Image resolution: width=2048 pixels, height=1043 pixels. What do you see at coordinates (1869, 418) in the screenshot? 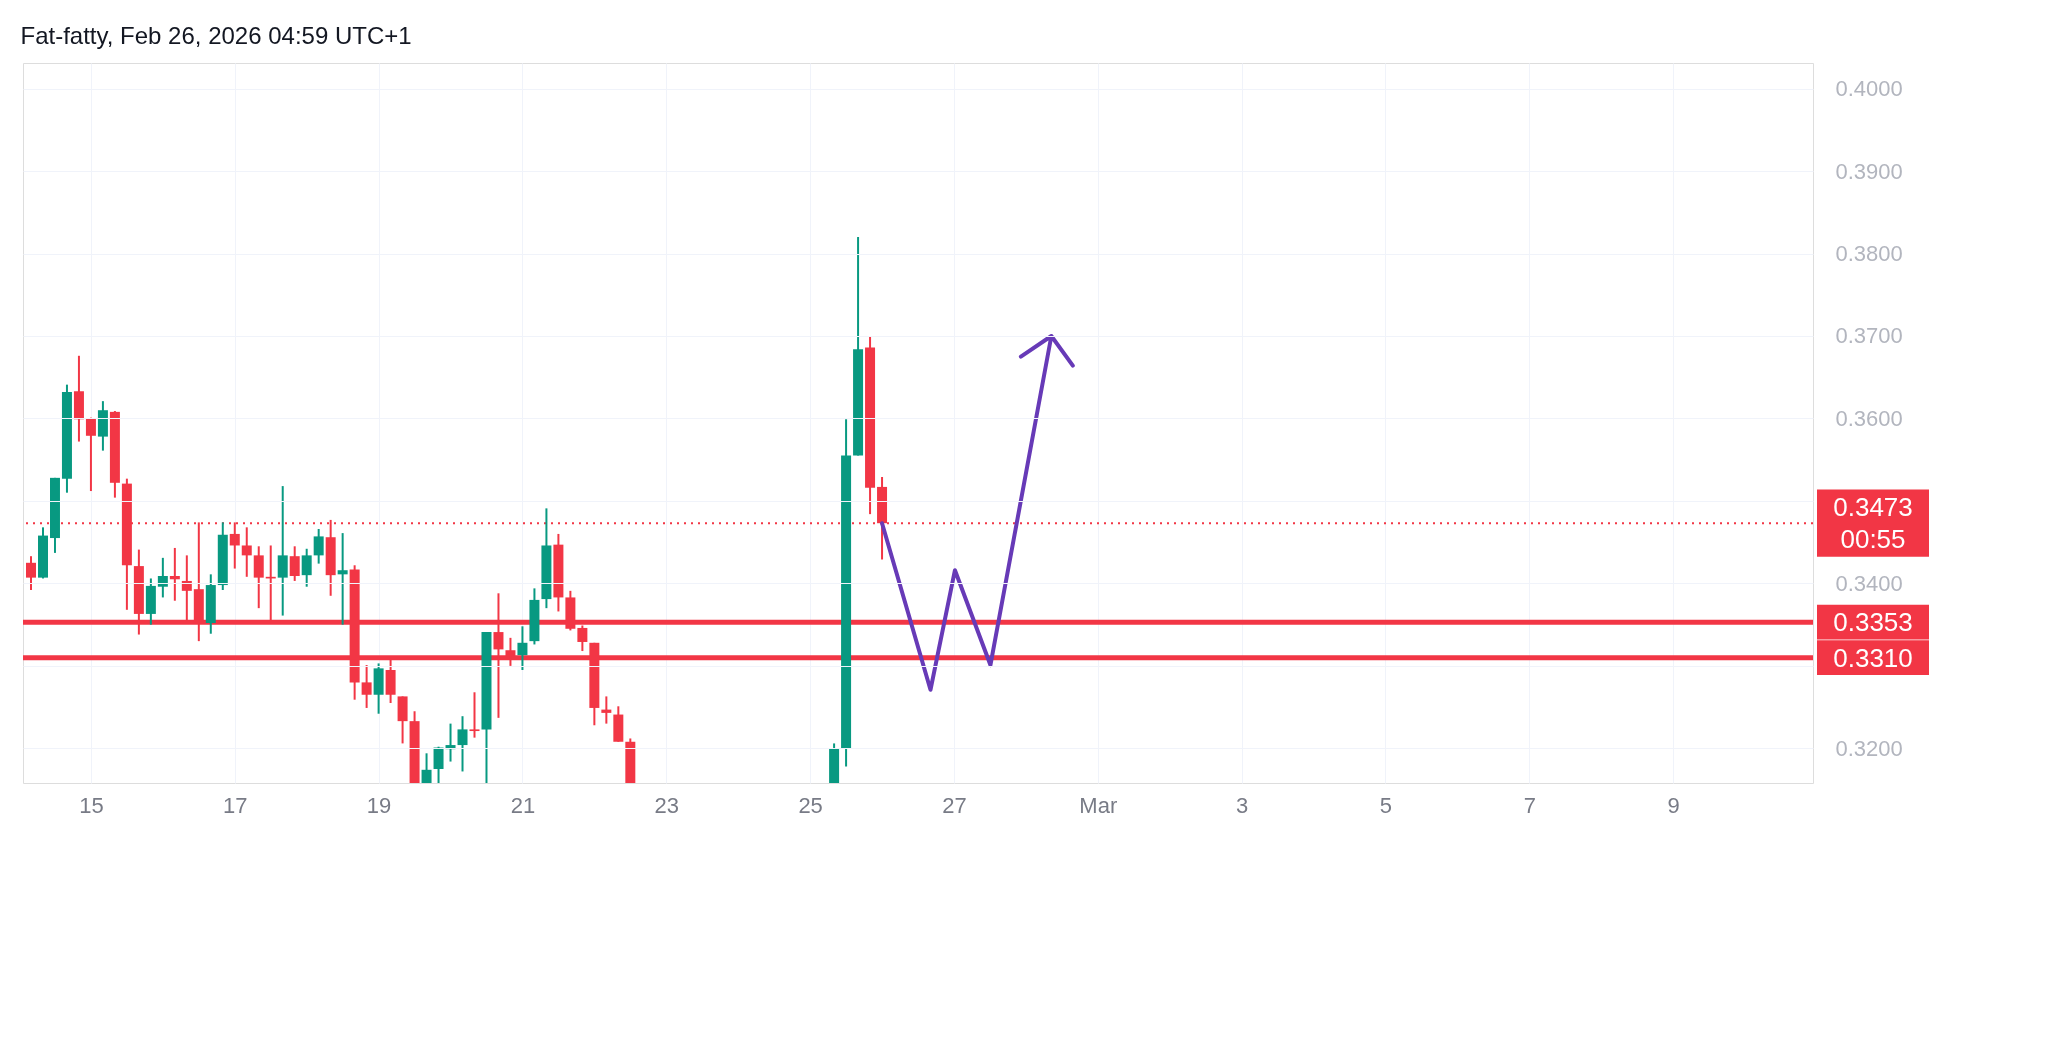
I see `y-tick-label: 0.3600` at bounding box center [1869, 418].